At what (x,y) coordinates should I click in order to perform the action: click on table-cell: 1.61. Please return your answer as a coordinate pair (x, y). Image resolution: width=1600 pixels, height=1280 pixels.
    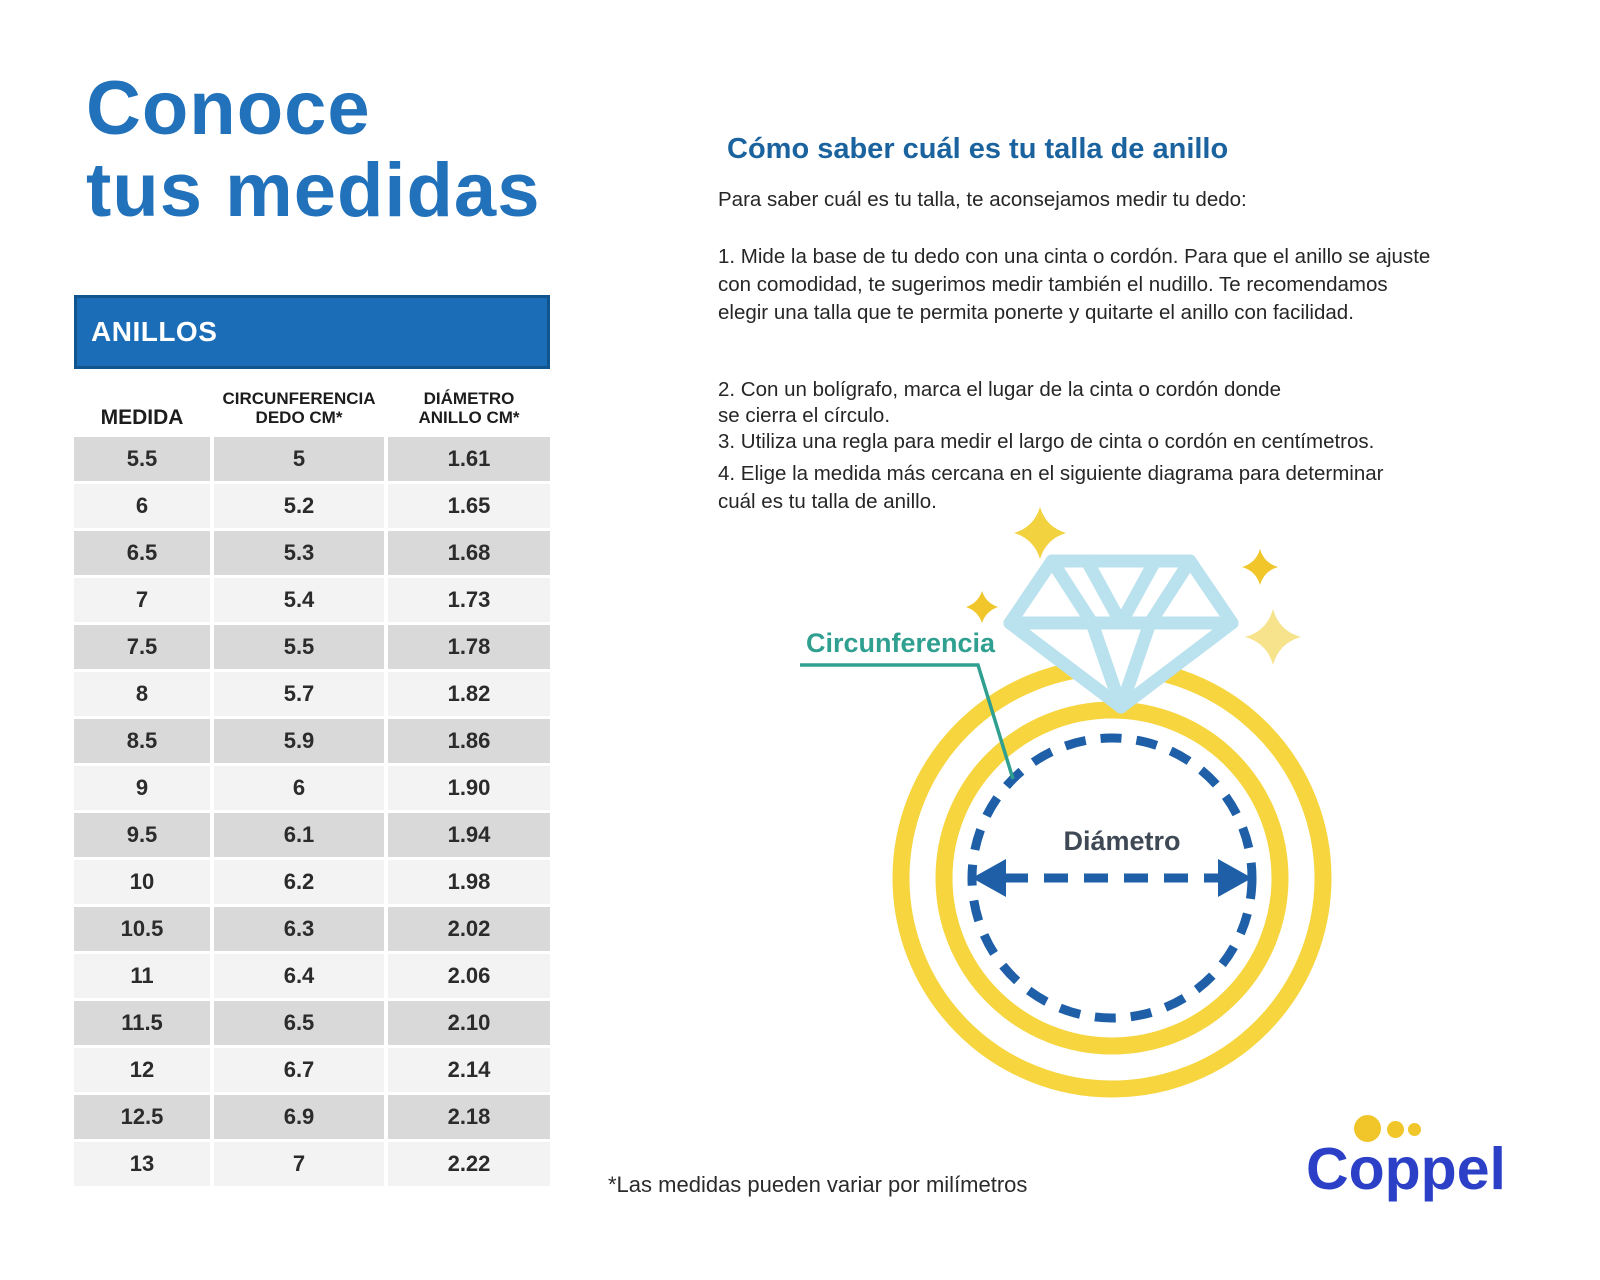
    Looking at the image, I should click on (469, 459).